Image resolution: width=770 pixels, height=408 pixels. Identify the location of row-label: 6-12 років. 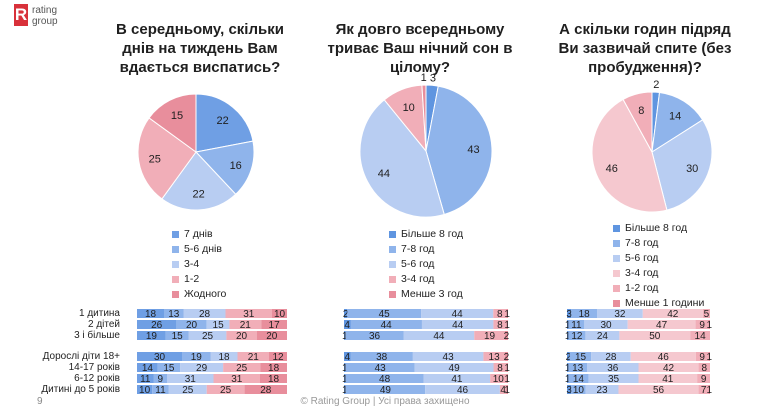
(97, 378).